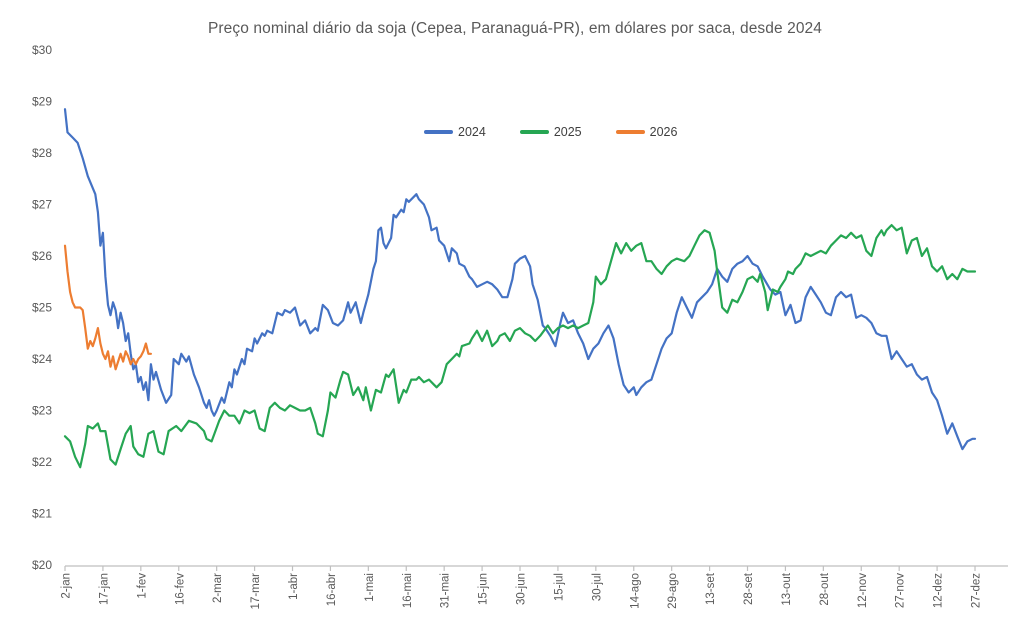  I want to click on svg-text: 1-fev, so click(142, 586).